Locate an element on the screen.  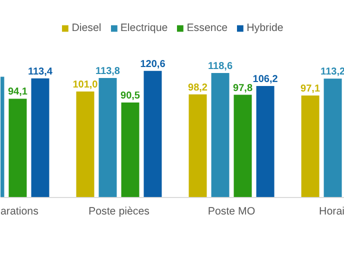
x-tick-label: arations is located at coordinates (19, 212).